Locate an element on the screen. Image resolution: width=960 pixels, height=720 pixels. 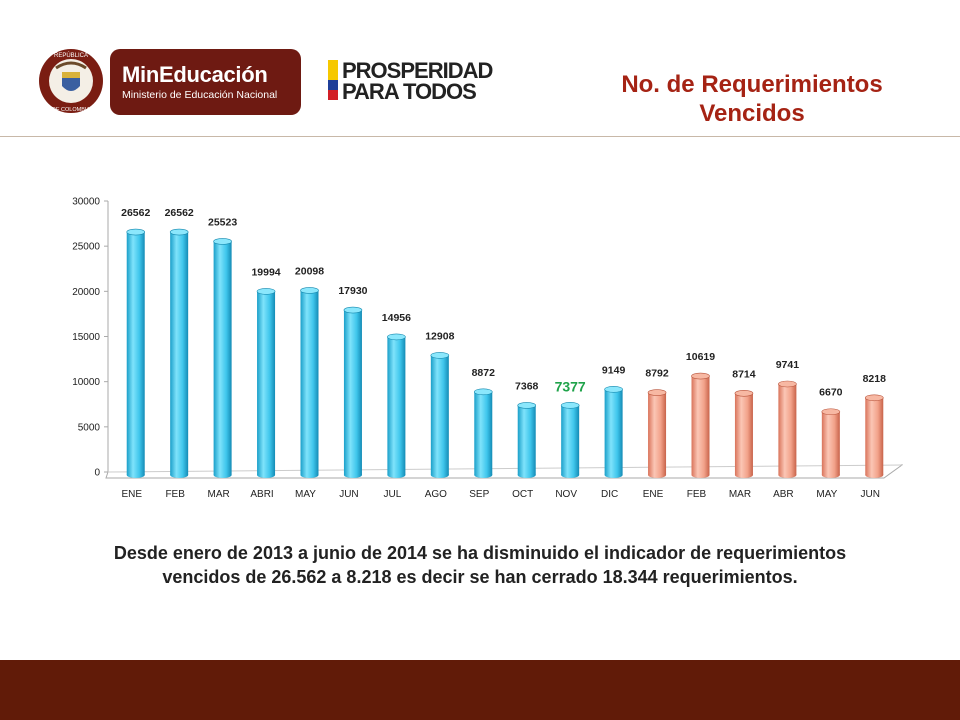
data-label: 10619 is located at coordinates (700, 357).